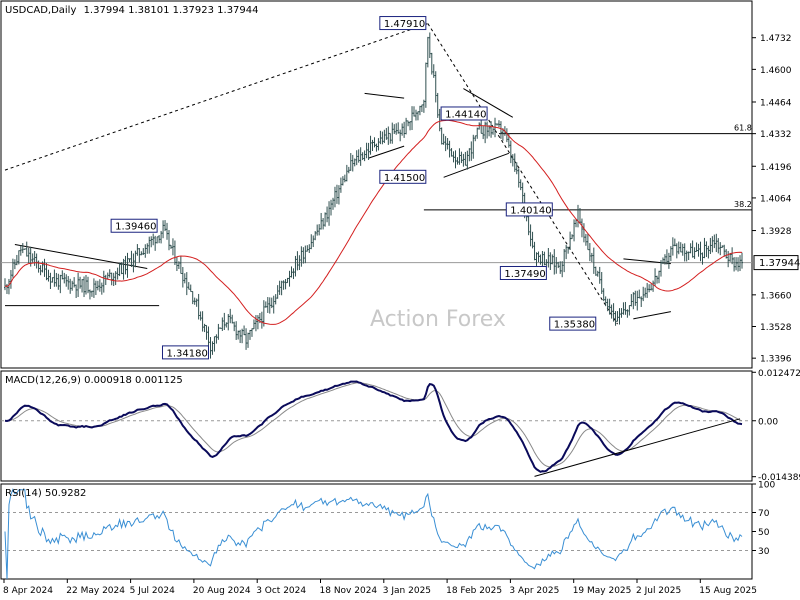 This screenshot has height=600, width=800. What do you see at coordinates (776, 168) in the screenshot?
I see `price-tick-label-4: 1.4196` at bounding box center [776, 168].